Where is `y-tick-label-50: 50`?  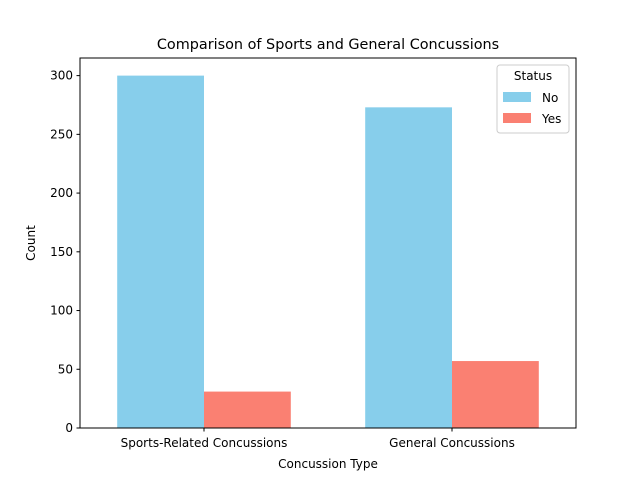 y-tick-label-50: 50 is located at coordinates (65, 369).